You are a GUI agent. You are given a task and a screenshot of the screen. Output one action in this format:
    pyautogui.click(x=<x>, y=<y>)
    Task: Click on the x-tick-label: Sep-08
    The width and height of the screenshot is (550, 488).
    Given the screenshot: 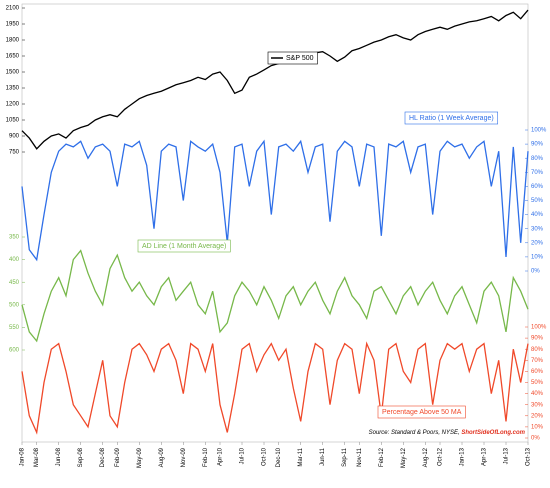 What is the action you would take?
    pyautogui.click(x=81, y=457)
    